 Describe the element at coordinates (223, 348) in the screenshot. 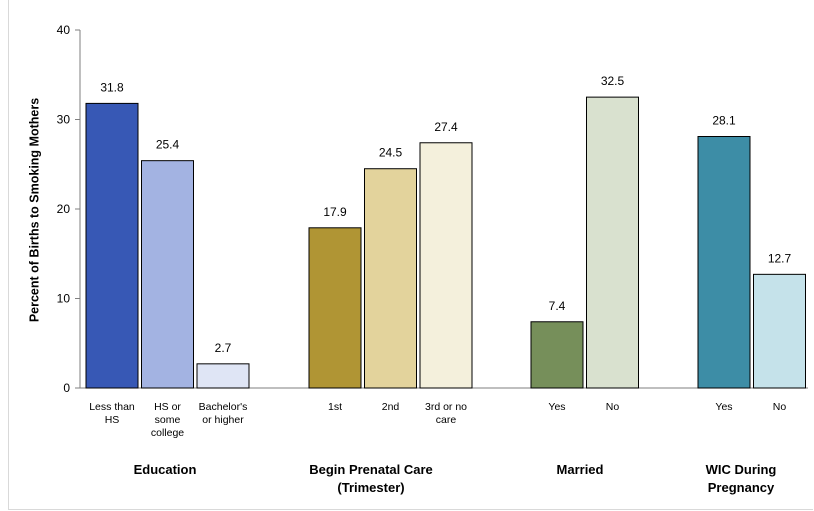

I see `data-label: 2.7` at that location.